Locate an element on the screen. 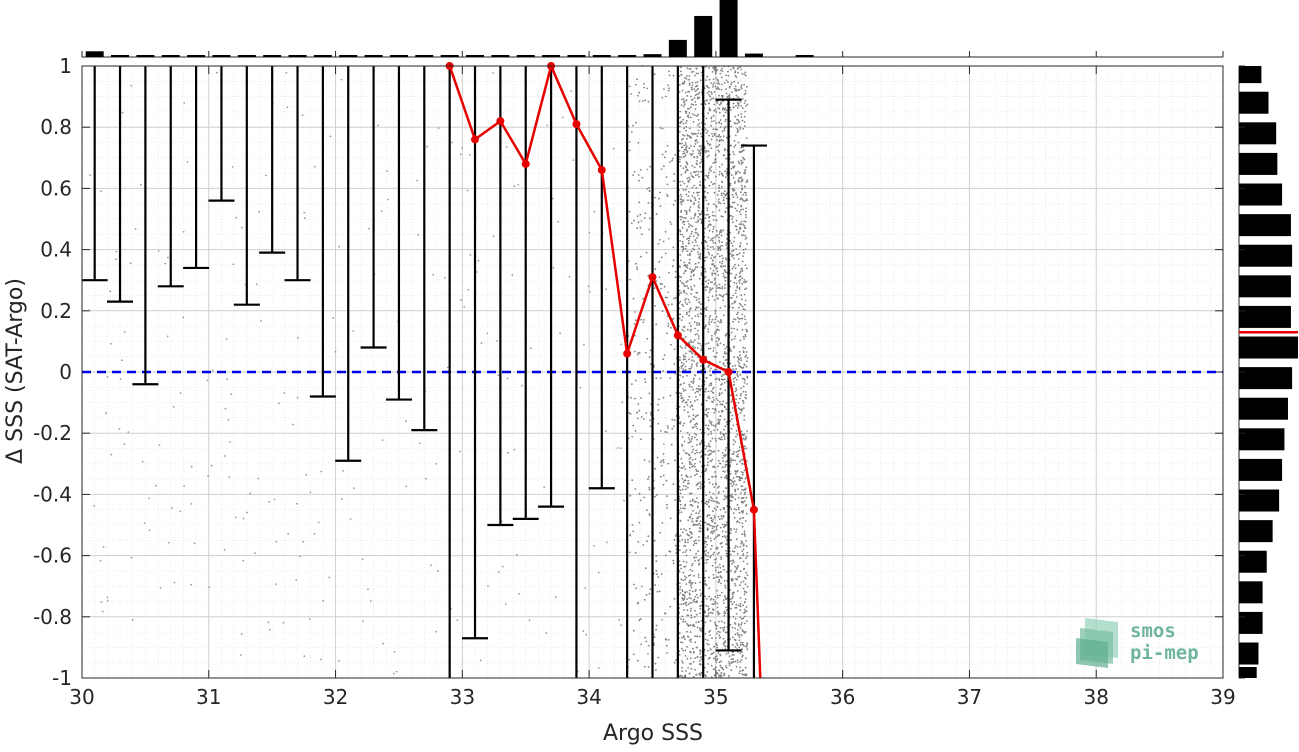 The image size is (1299, 752). y-histogram-bar is located at coordinates (1266, 255).